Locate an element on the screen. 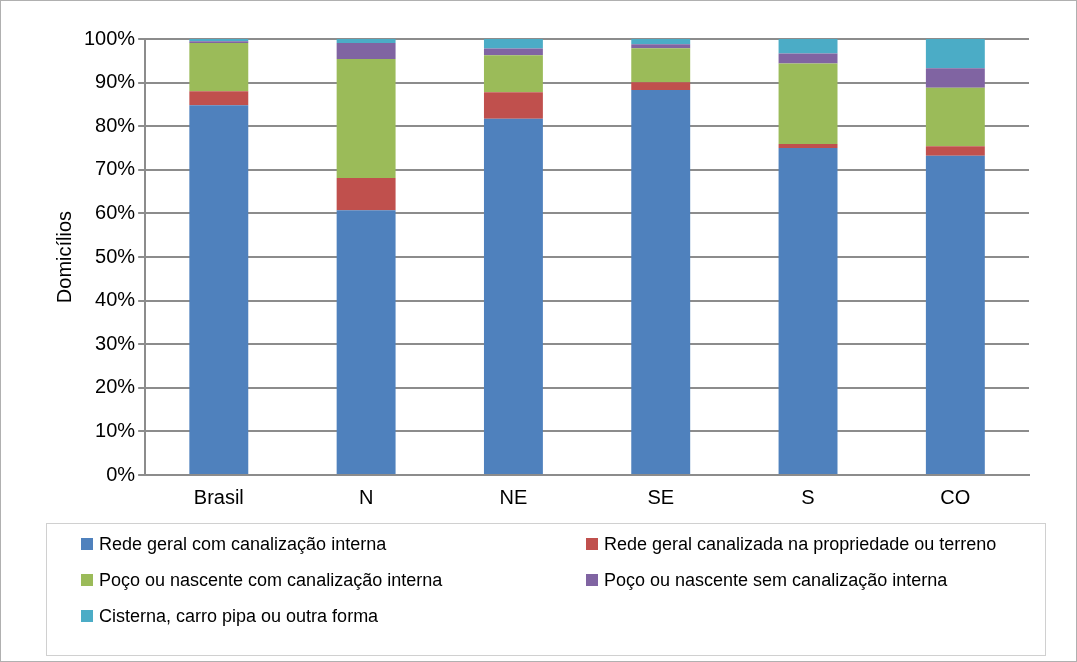 The image size is (1077, 662). x-tick-label: SE is located at coordinates (661, 496).